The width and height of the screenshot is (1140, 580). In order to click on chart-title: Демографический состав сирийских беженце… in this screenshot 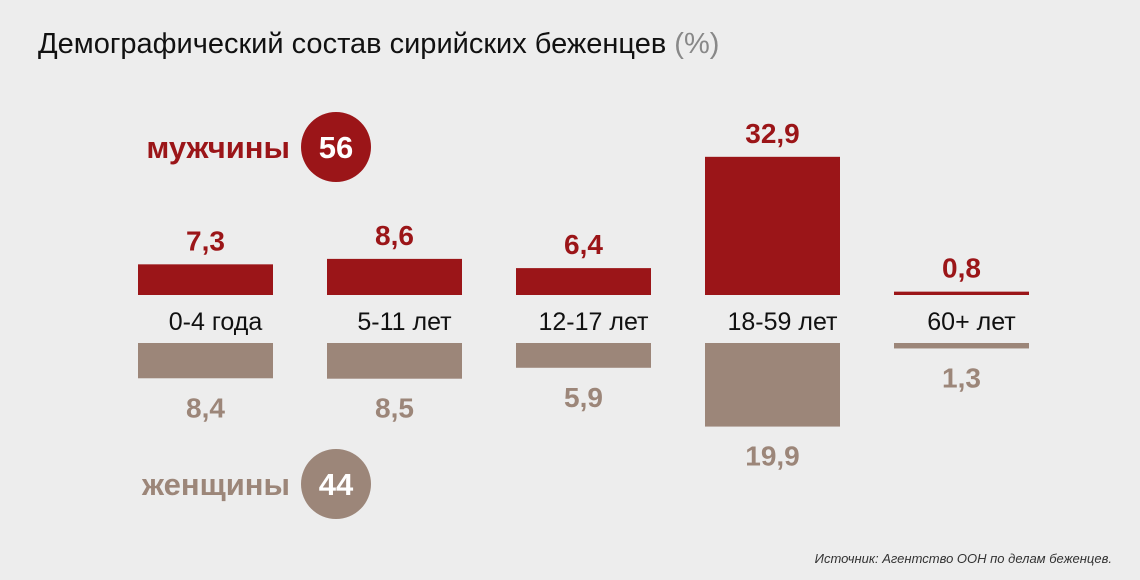, I will do `click(378, 44)`.